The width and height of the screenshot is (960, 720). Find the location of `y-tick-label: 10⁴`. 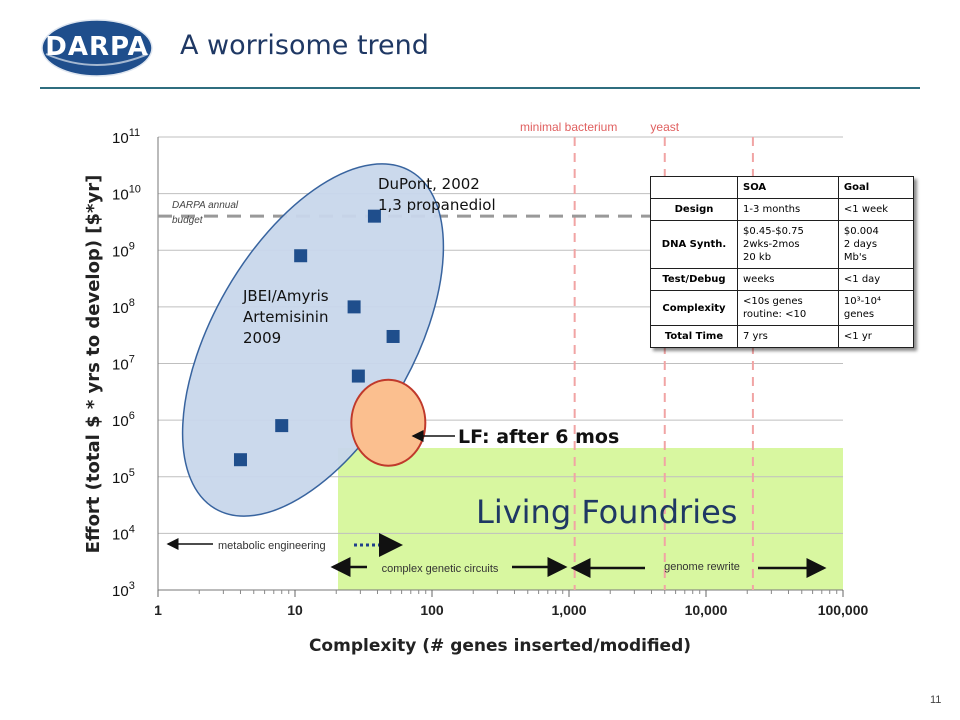

y-tick-label: 10⁴ is located at coordinates (123, 533).